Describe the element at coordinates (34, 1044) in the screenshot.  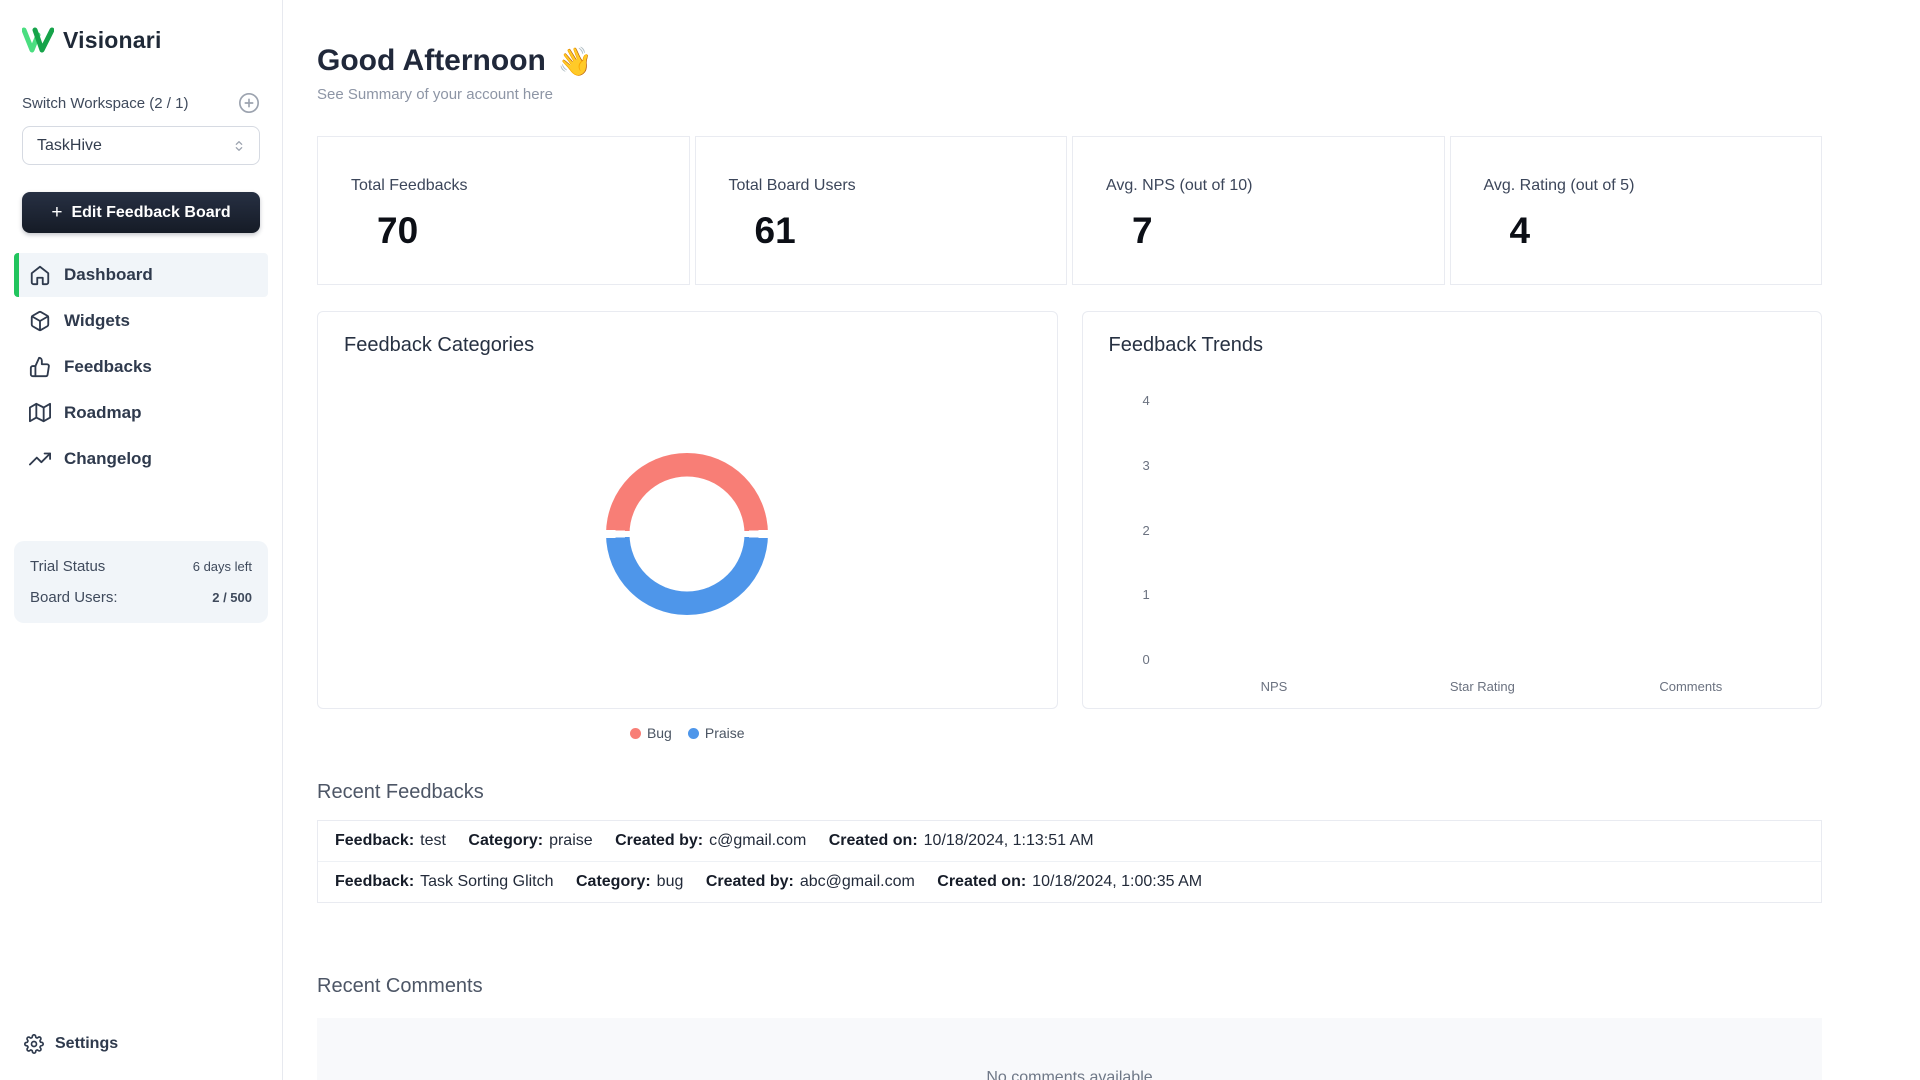
I see `gear-icon` at that location.